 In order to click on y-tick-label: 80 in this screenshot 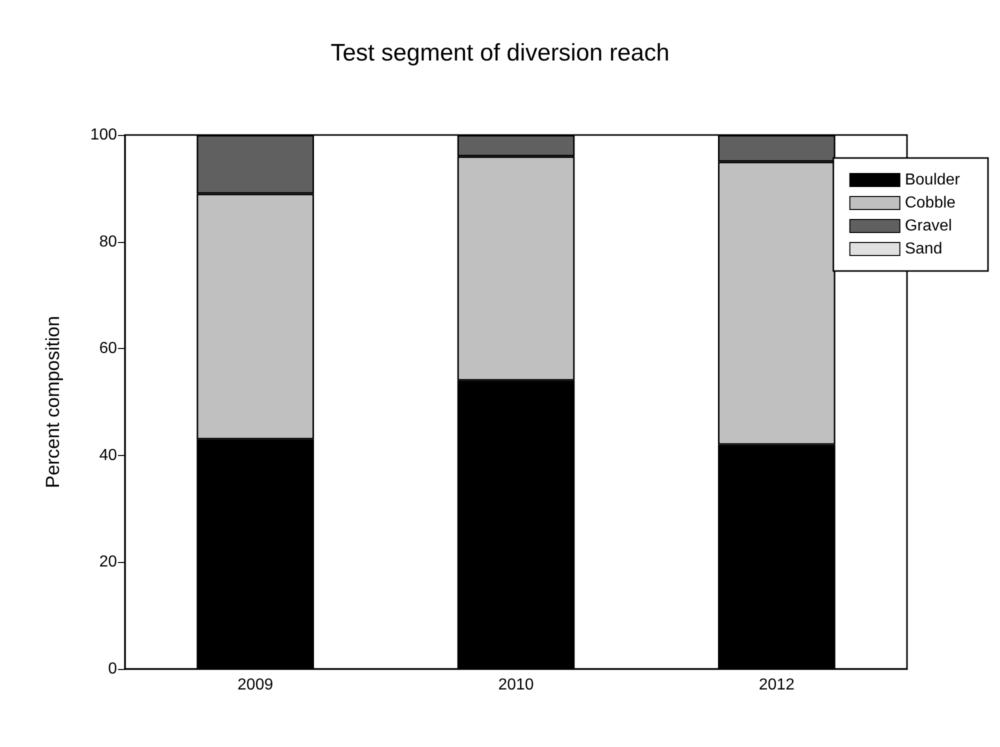, I will do `click(108, 241)`.